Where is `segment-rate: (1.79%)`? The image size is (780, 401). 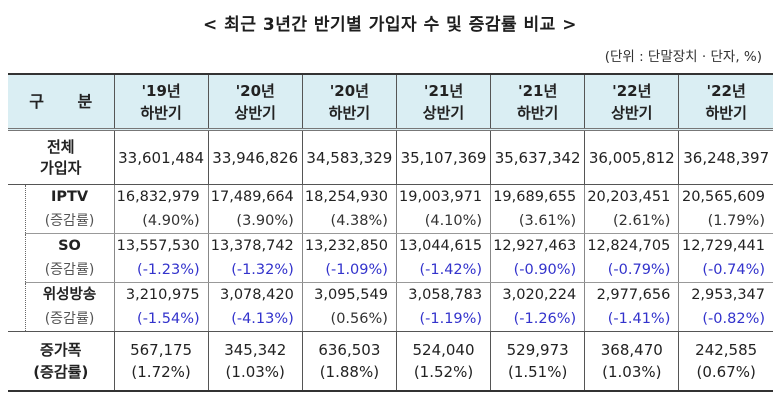 segment-rate: (1.79%) is located at coordinates (736, 221).